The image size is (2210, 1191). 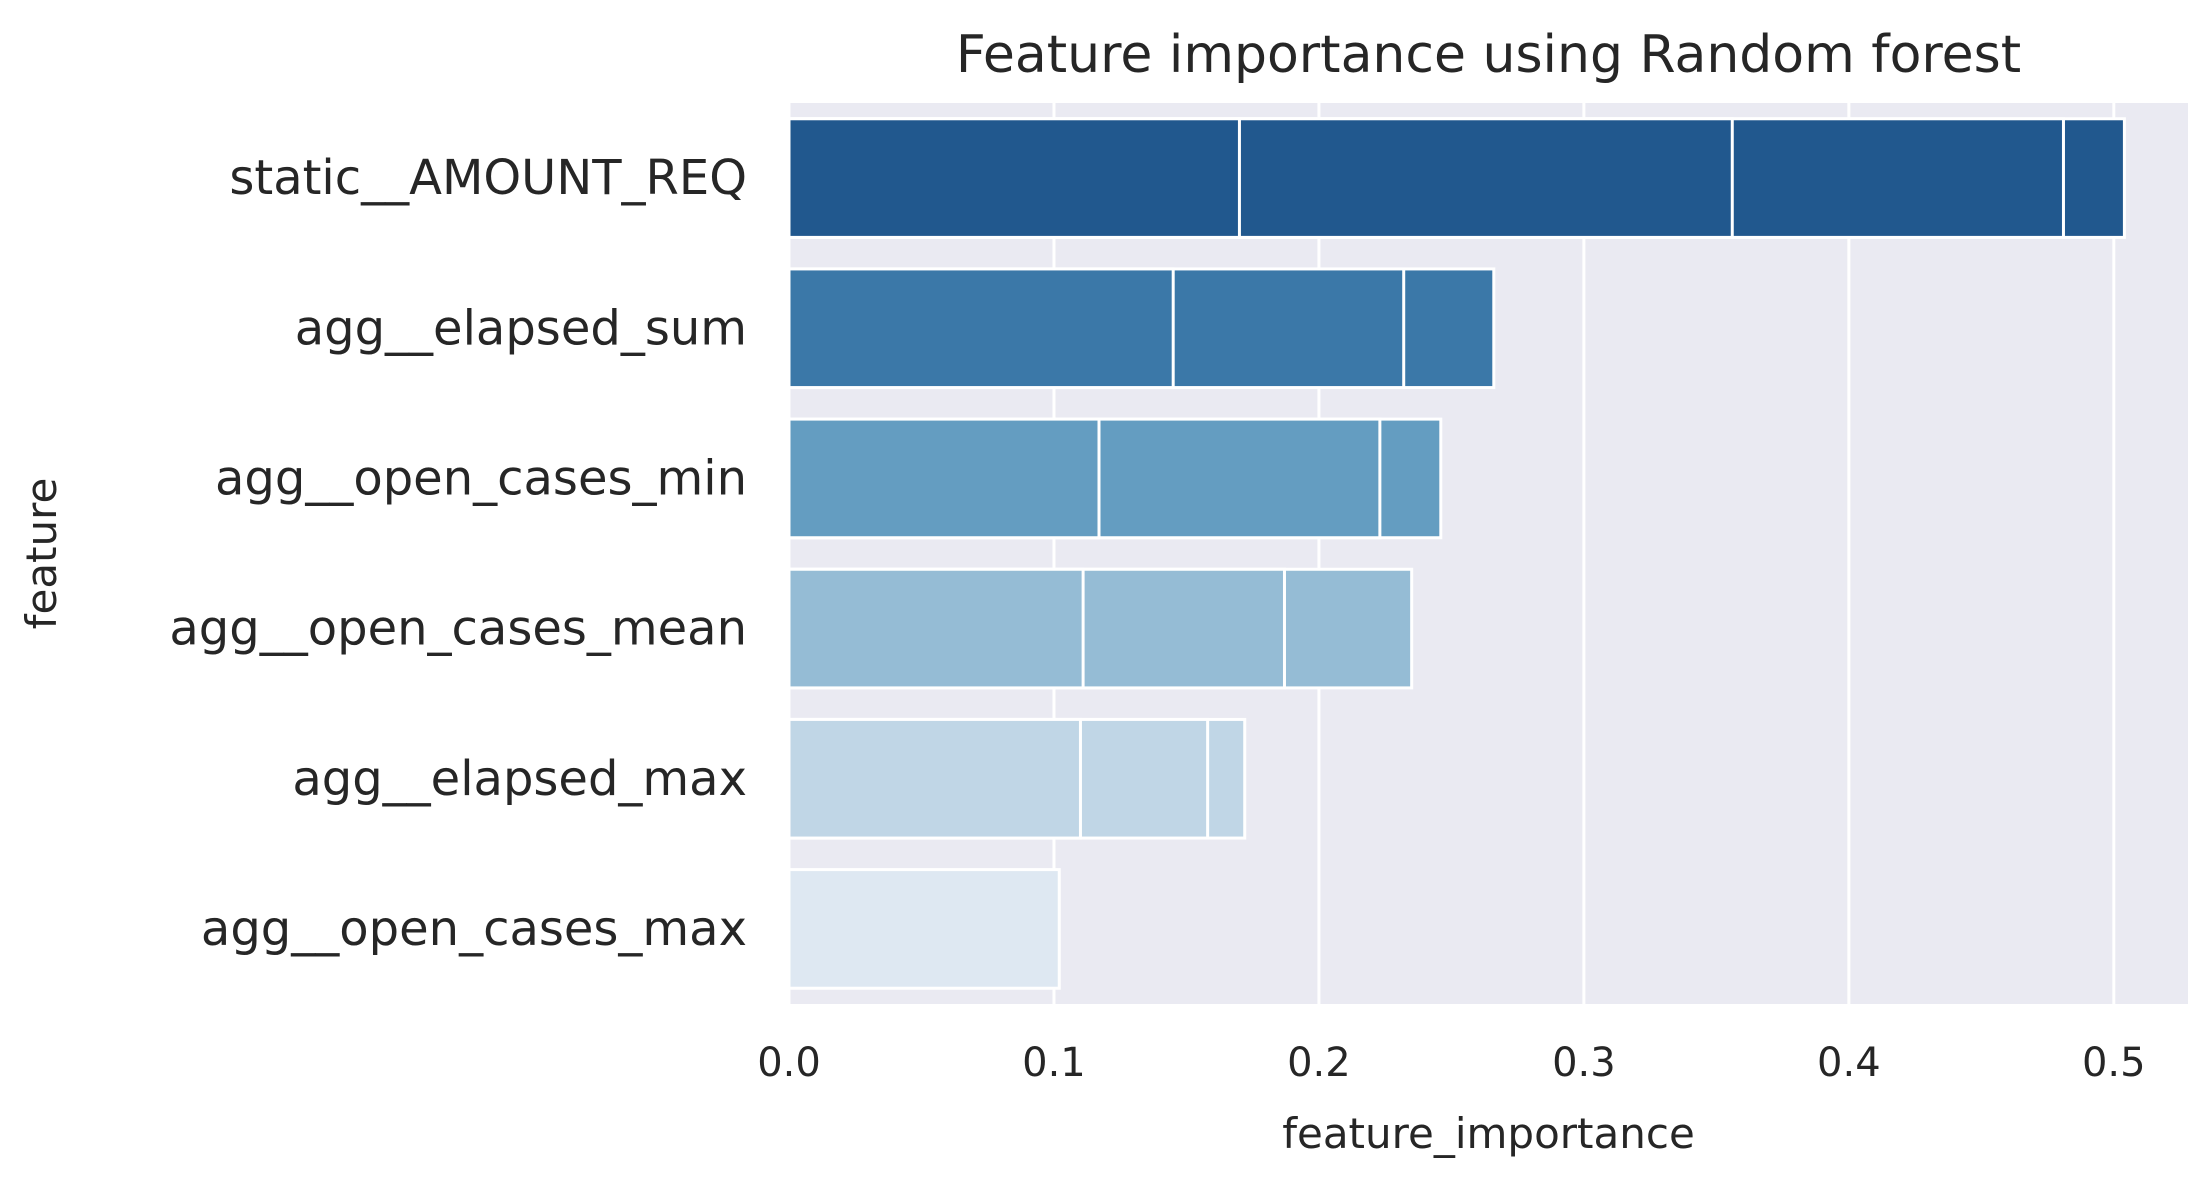 What do you see at coordinates (789, 1063) in the screenshot?
I see `x-tick-label-0: 0.0` at bounding box center [789, 1063].